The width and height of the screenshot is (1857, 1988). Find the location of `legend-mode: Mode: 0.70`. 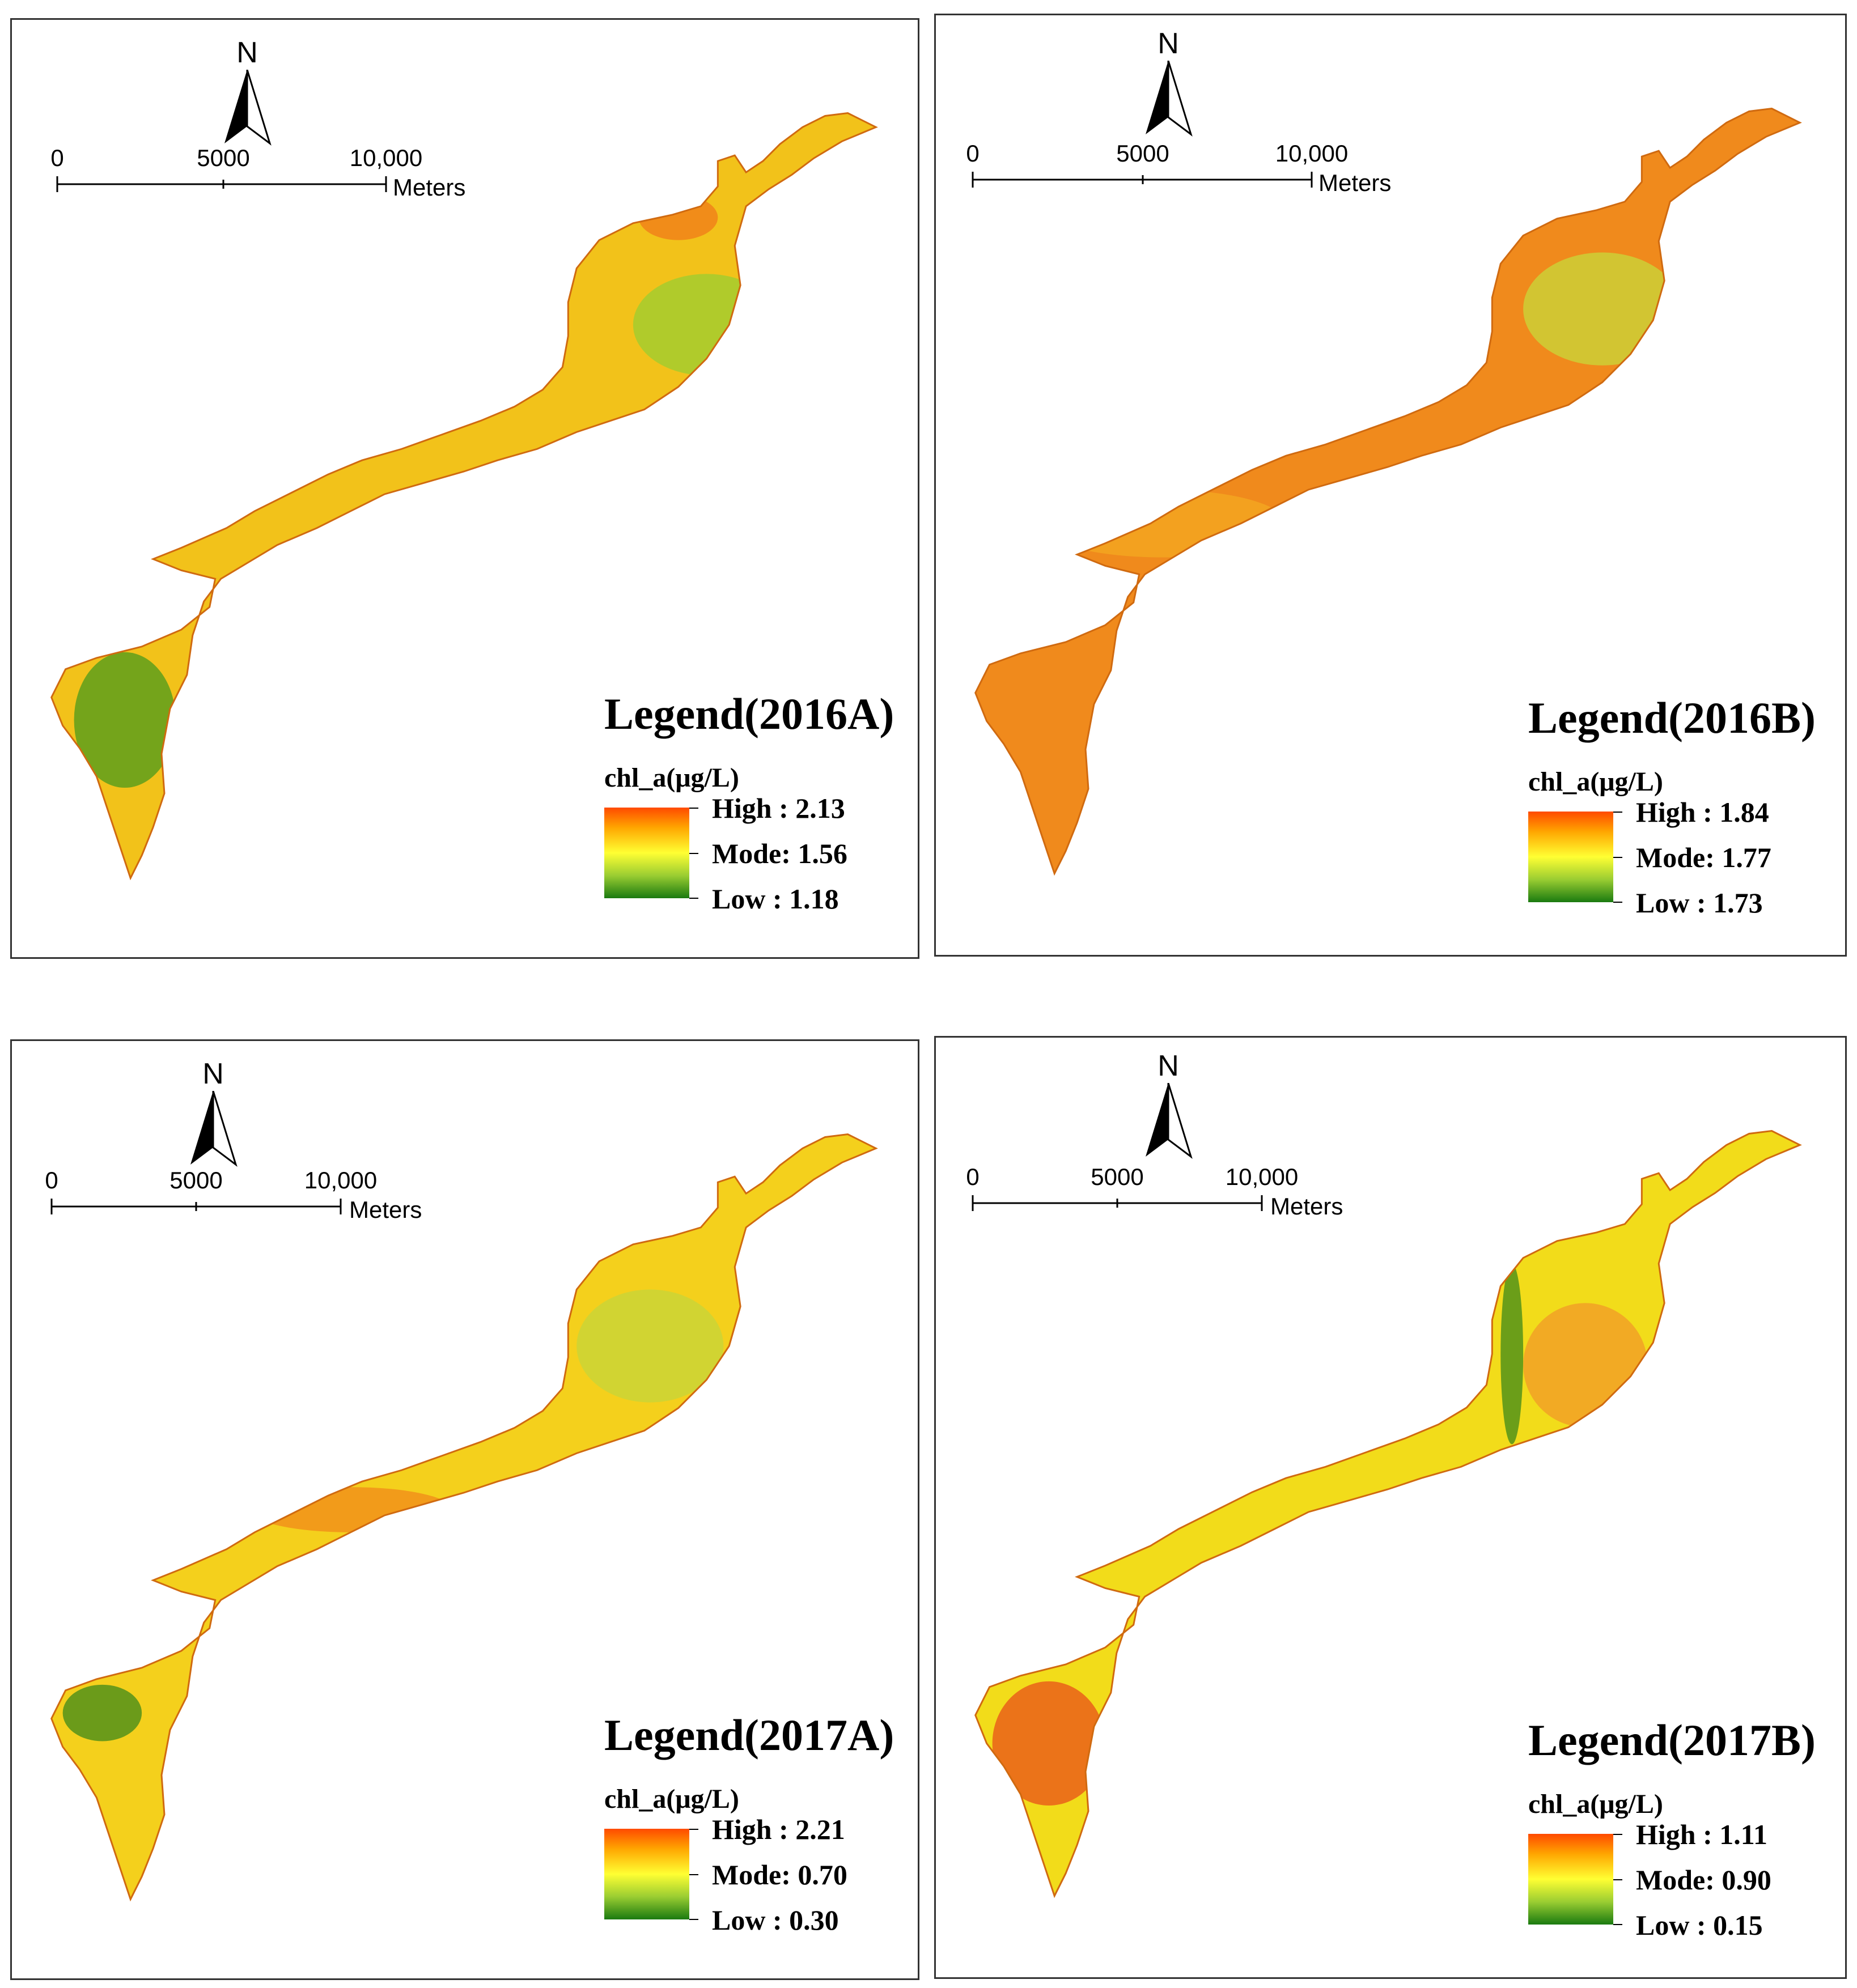

legend-mode: Mode: 0.70 is located at coordinates (779, 1875).